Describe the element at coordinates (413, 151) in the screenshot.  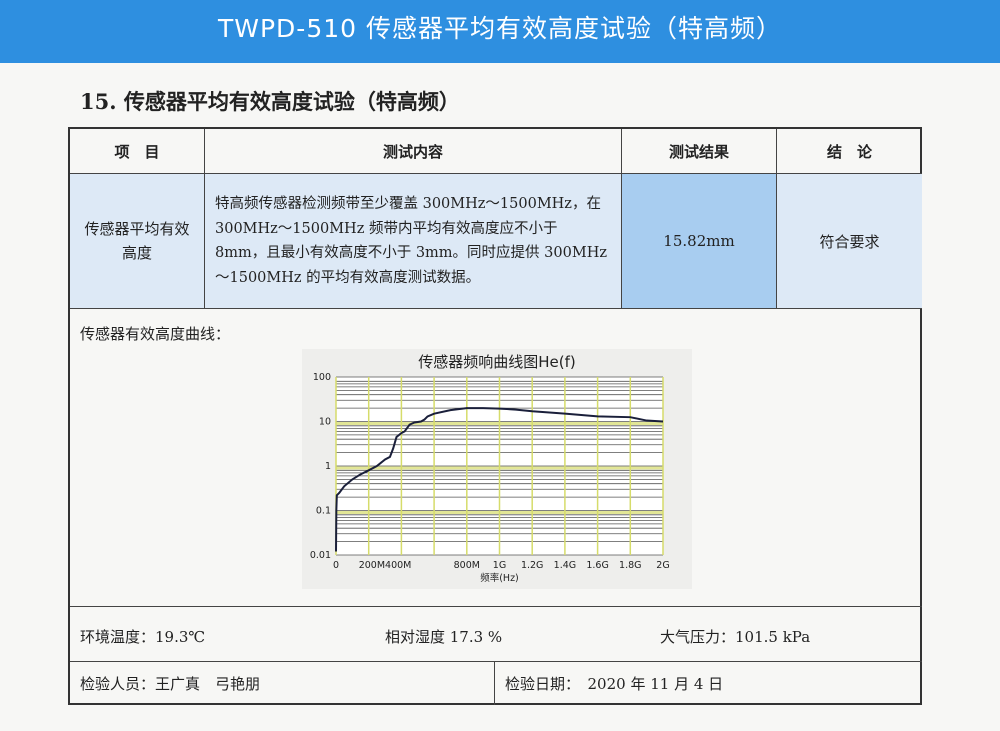
I see `header-content: 测试内容` at that location.